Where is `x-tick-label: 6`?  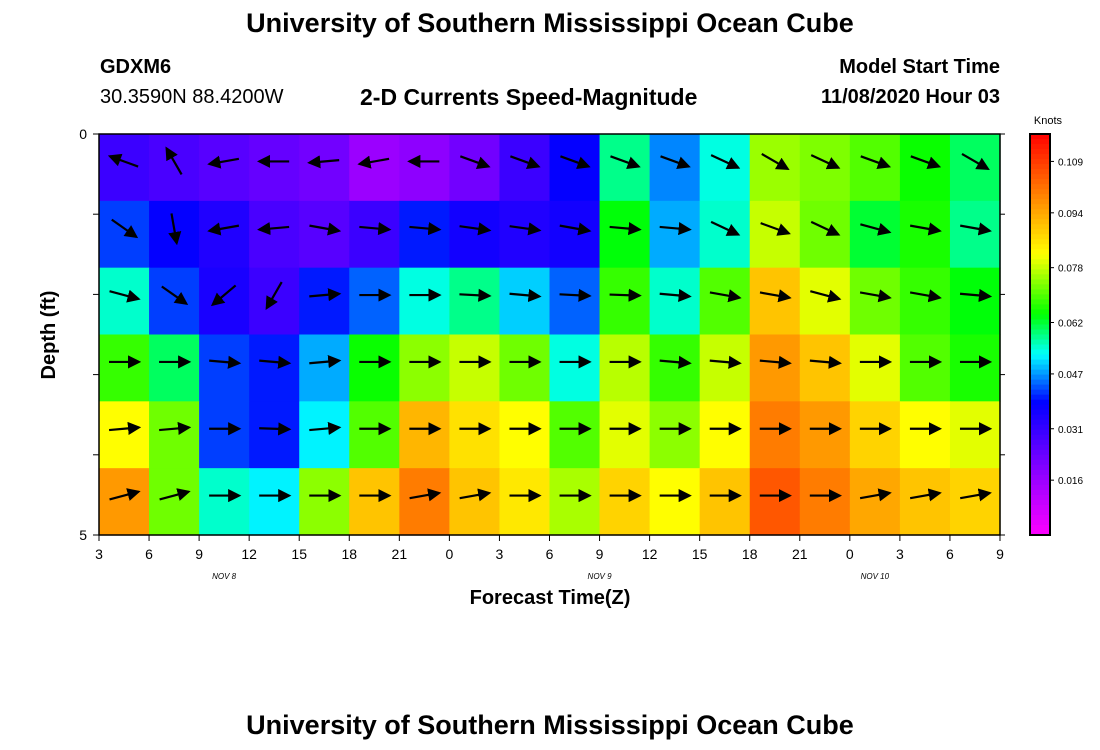
x-tick-label: 6 is located at coordinates (950, 554).